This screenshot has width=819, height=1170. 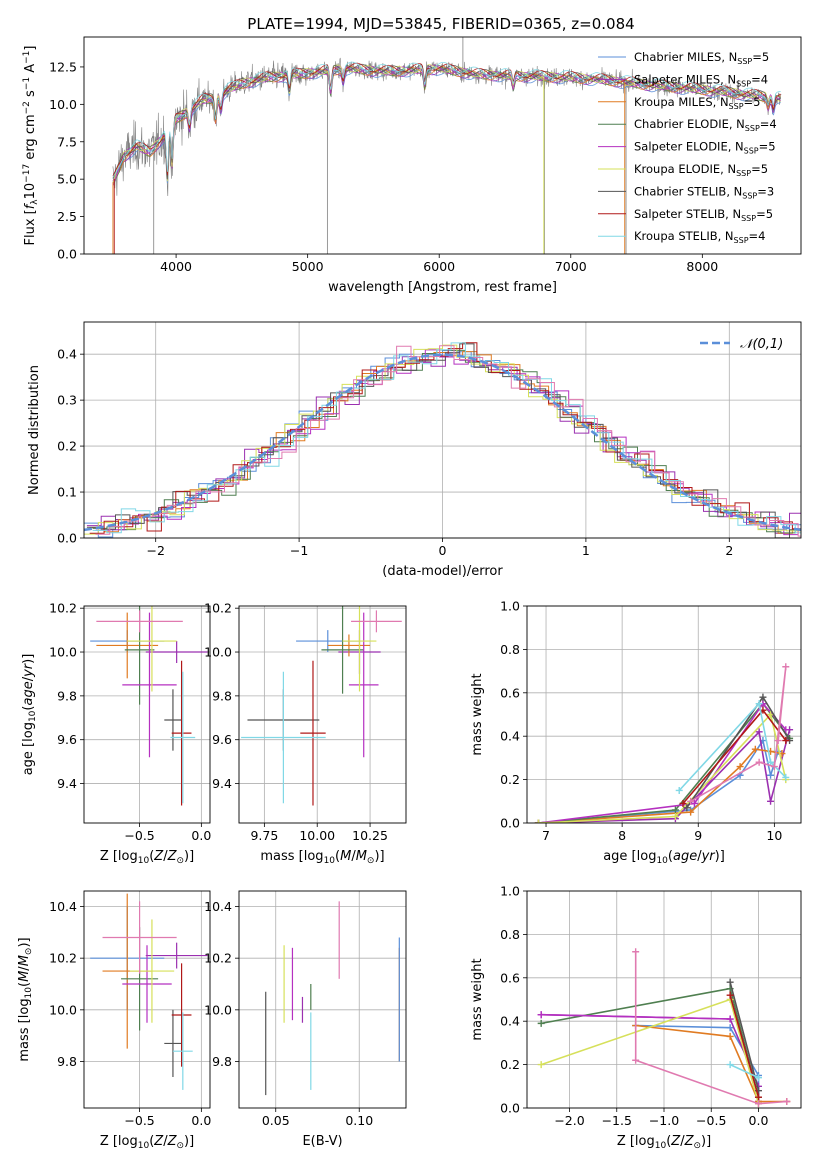 I want to click on legend-entry: Kroupa MILES, NSSP=5, so click(x=697, y=103).